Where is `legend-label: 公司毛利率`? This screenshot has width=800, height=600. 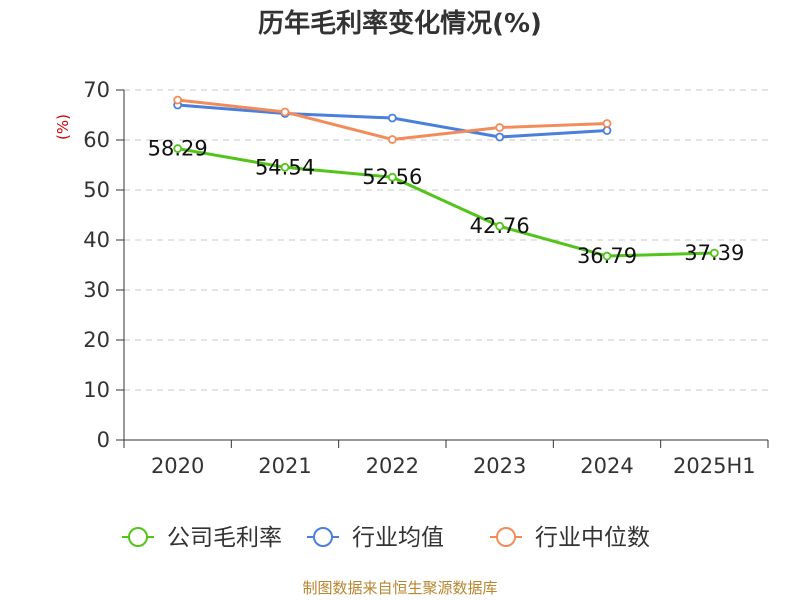
legend-label: 公司毛利率 is located at coordinates (224, 538).